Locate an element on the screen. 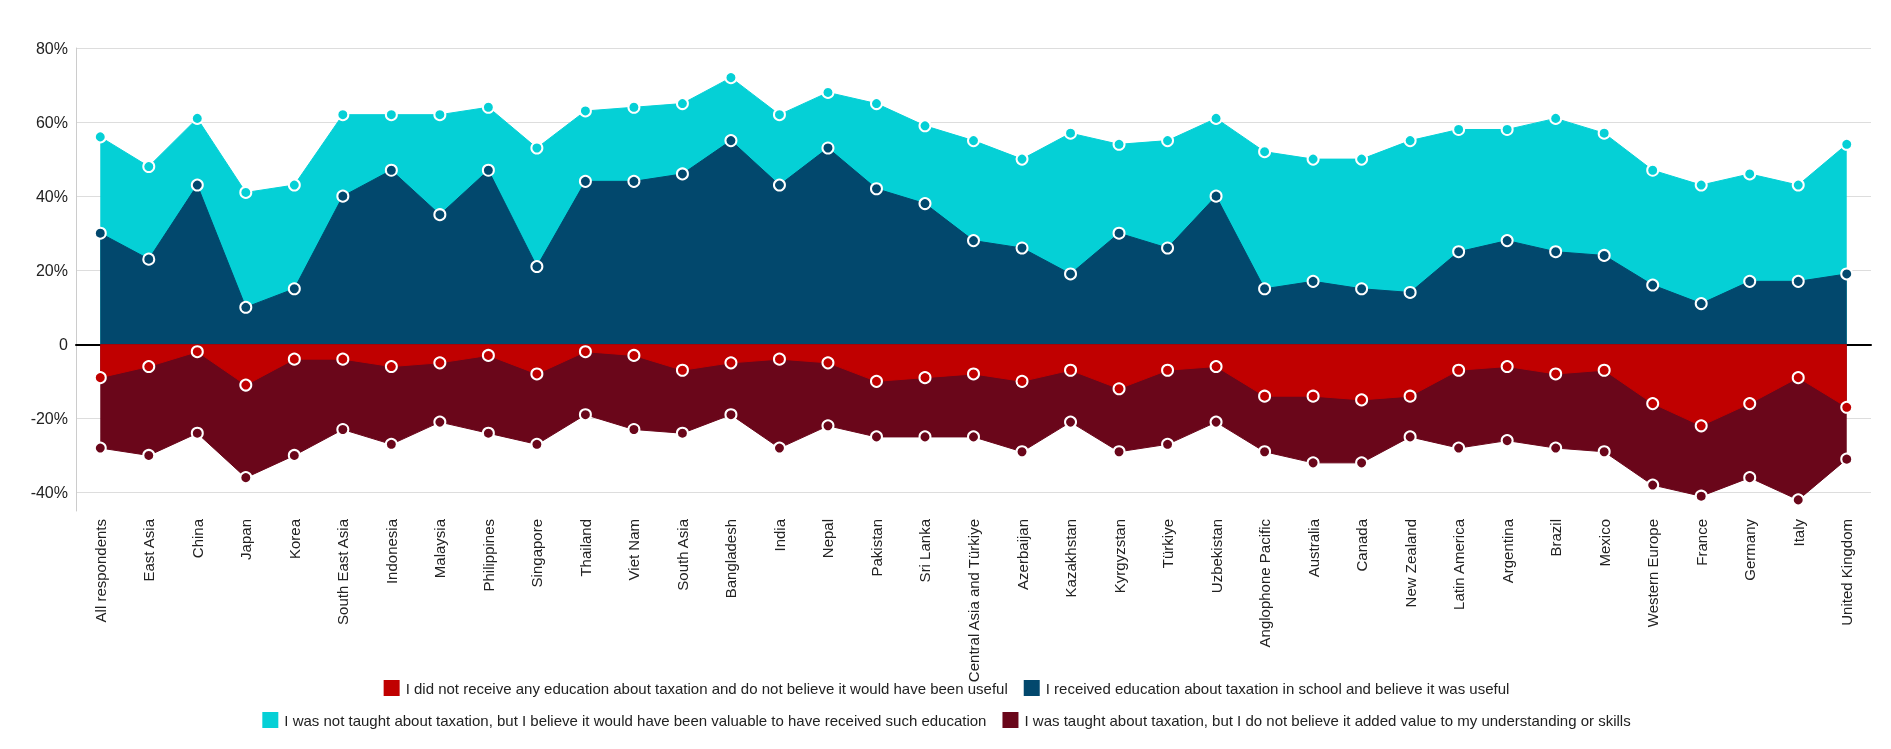 The image size is (1891, 749). legend-label: I was not taught about taxation, but I believe it would have been valuable to have received such education is located at coordinates (635, 720).